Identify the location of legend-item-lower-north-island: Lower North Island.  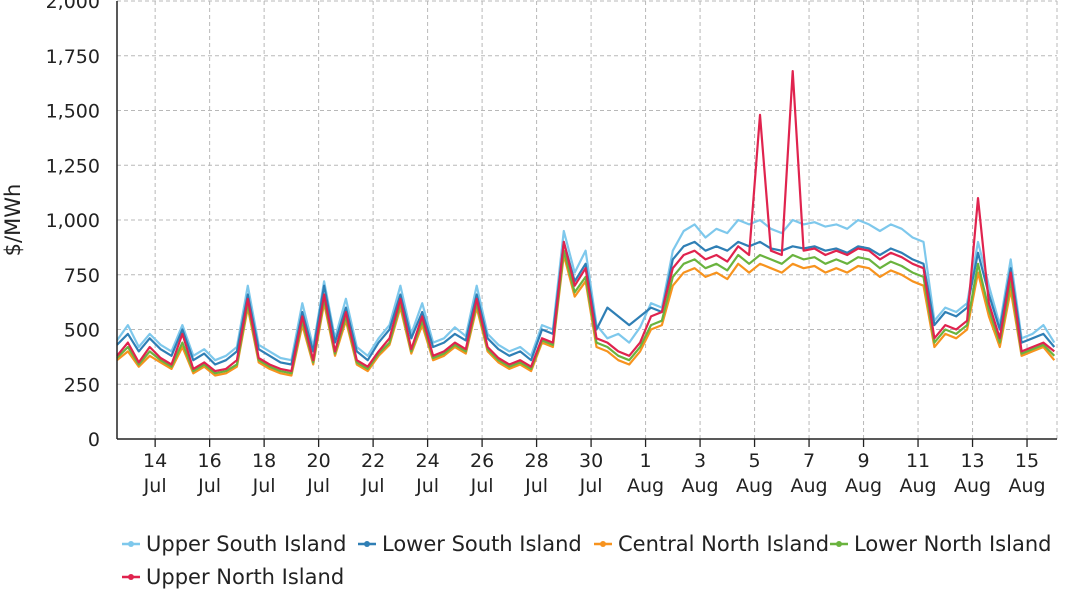
(940, 544).